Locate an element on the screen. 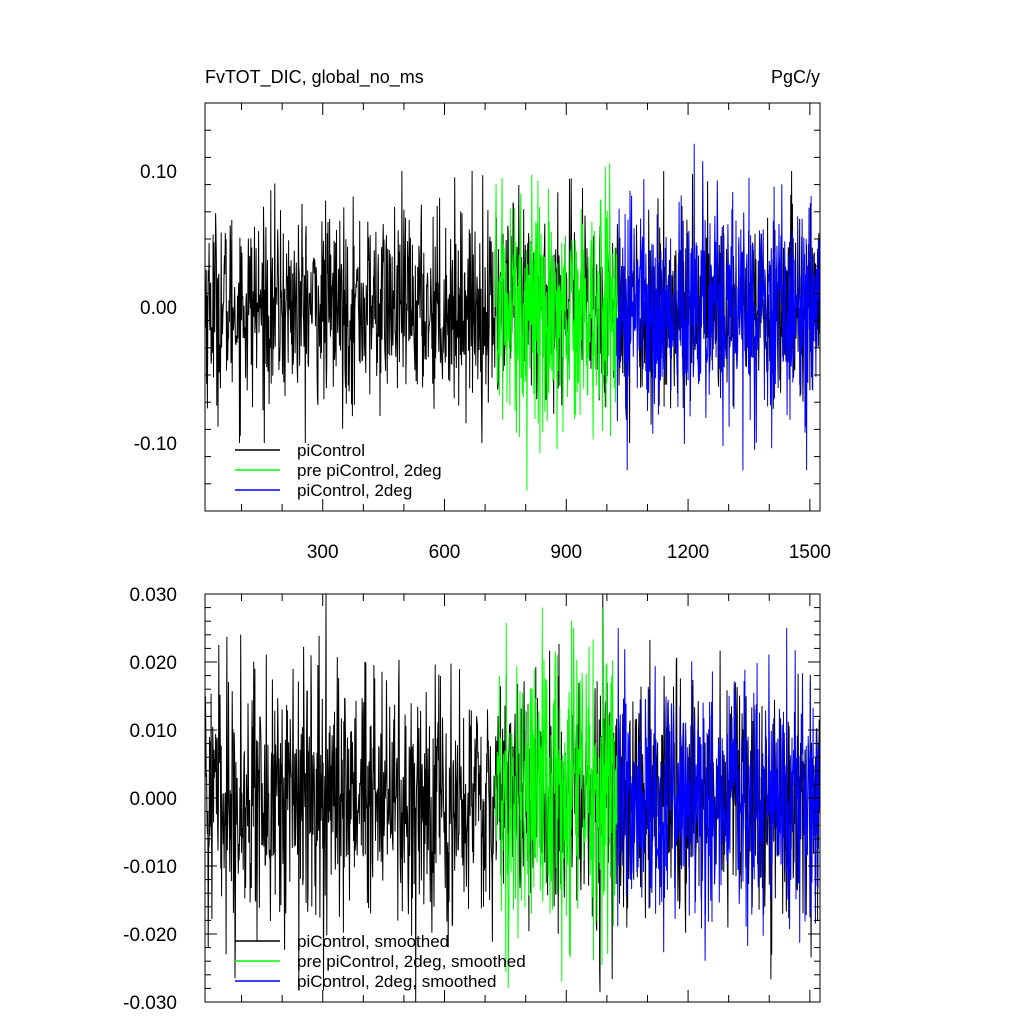 The image size is (1024, 1024). legend-label: pre piControl, 2deg, smoothed is located at coordinates (411, 961).